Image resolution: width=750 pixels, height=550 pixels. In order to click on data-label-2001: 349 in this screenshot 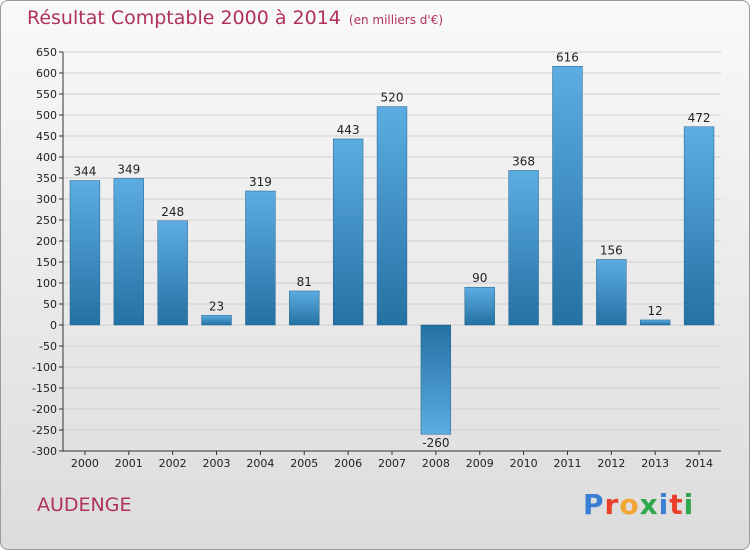, I will do `click(128, 169)`.